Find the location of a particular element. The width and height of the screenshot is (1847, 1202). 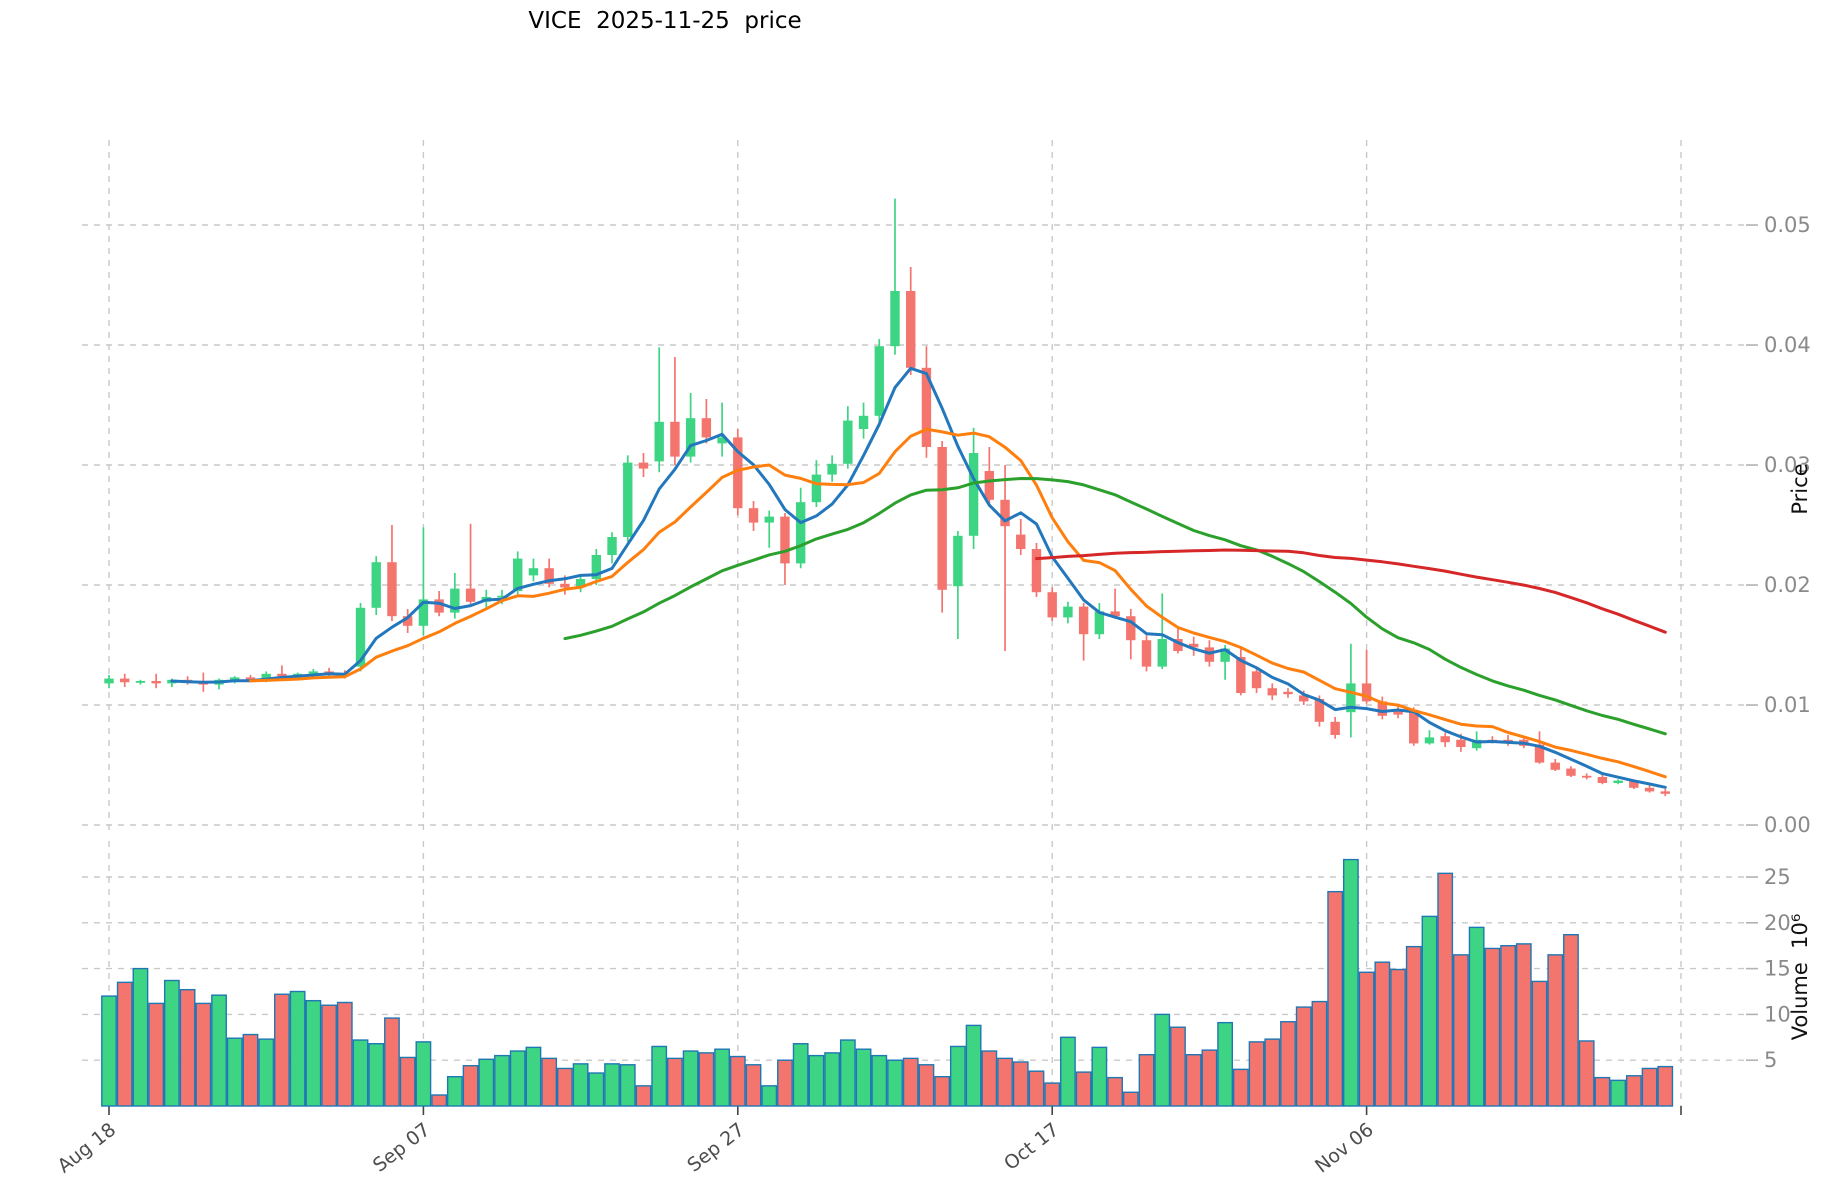

svg-text: 0.03 is located at coordinates (1787, 465).